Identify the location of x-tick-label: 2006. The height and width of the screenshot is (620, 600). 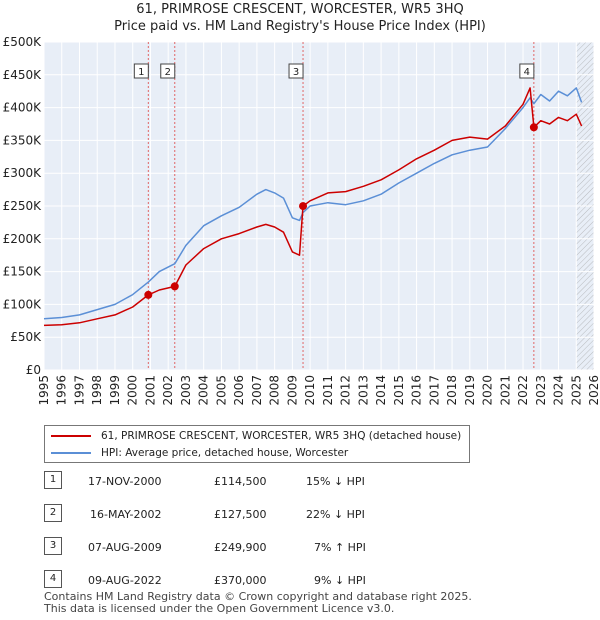
(239, 390).